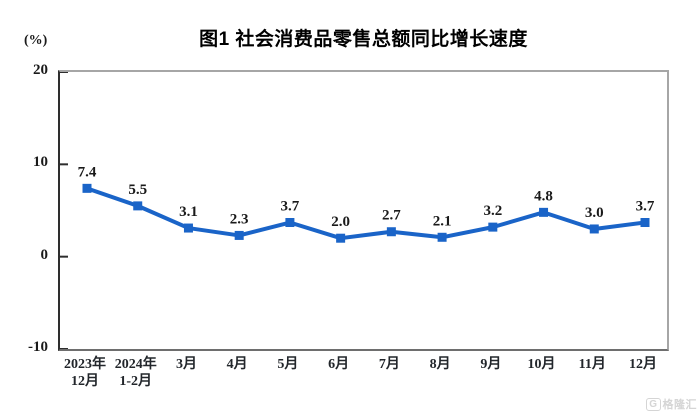 The width and height of the screenshot is (700, 415). I want to click on x-tick-label: 11月, so click(592, 364).